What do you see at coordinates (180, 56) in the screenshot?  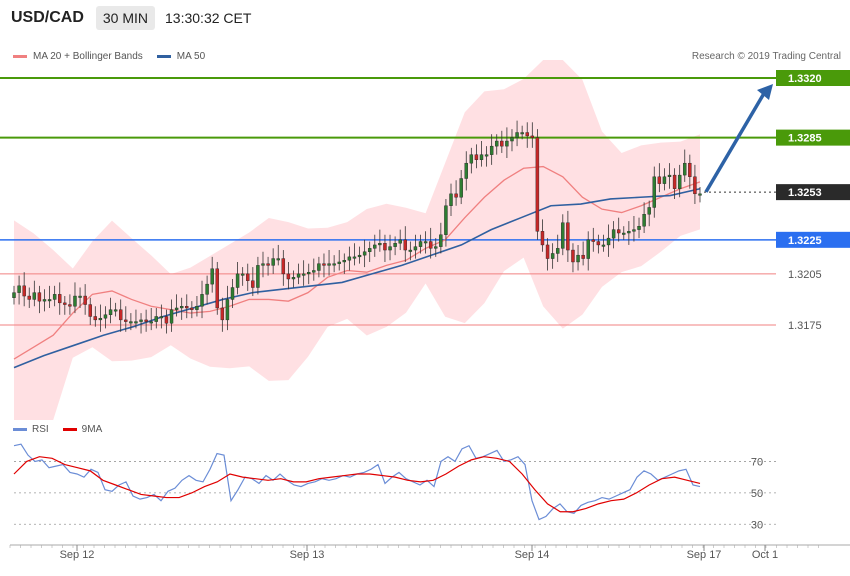 I see `legend-item-ma50: MA 50` at bounding box center [180, 56].